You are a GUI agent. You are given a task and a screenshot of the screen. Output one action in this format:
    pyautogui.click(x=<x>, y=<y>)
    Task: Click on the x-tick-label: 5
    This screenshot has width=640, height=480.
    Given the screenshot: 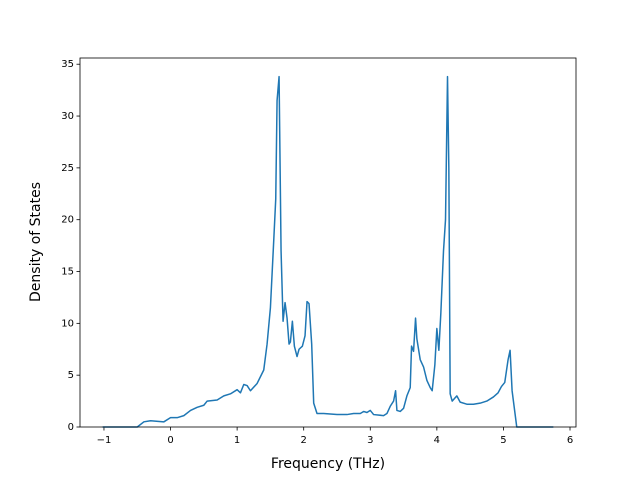 What is the action you would take?
    pyautogui.click(x=503, y=440)
    